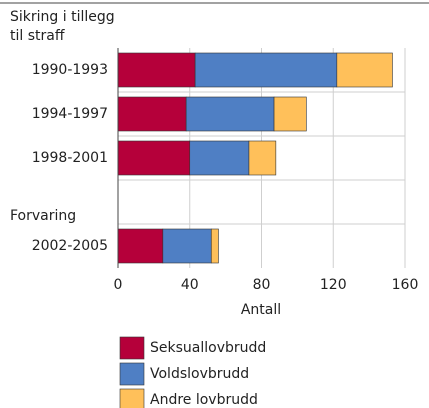 Image resolution: width=429 pixels, height=408 pixels. What do you see at coordinates (118, 285) in the screenshot?
I see `x-tick-label: 0` at bounding box center [118, 285].